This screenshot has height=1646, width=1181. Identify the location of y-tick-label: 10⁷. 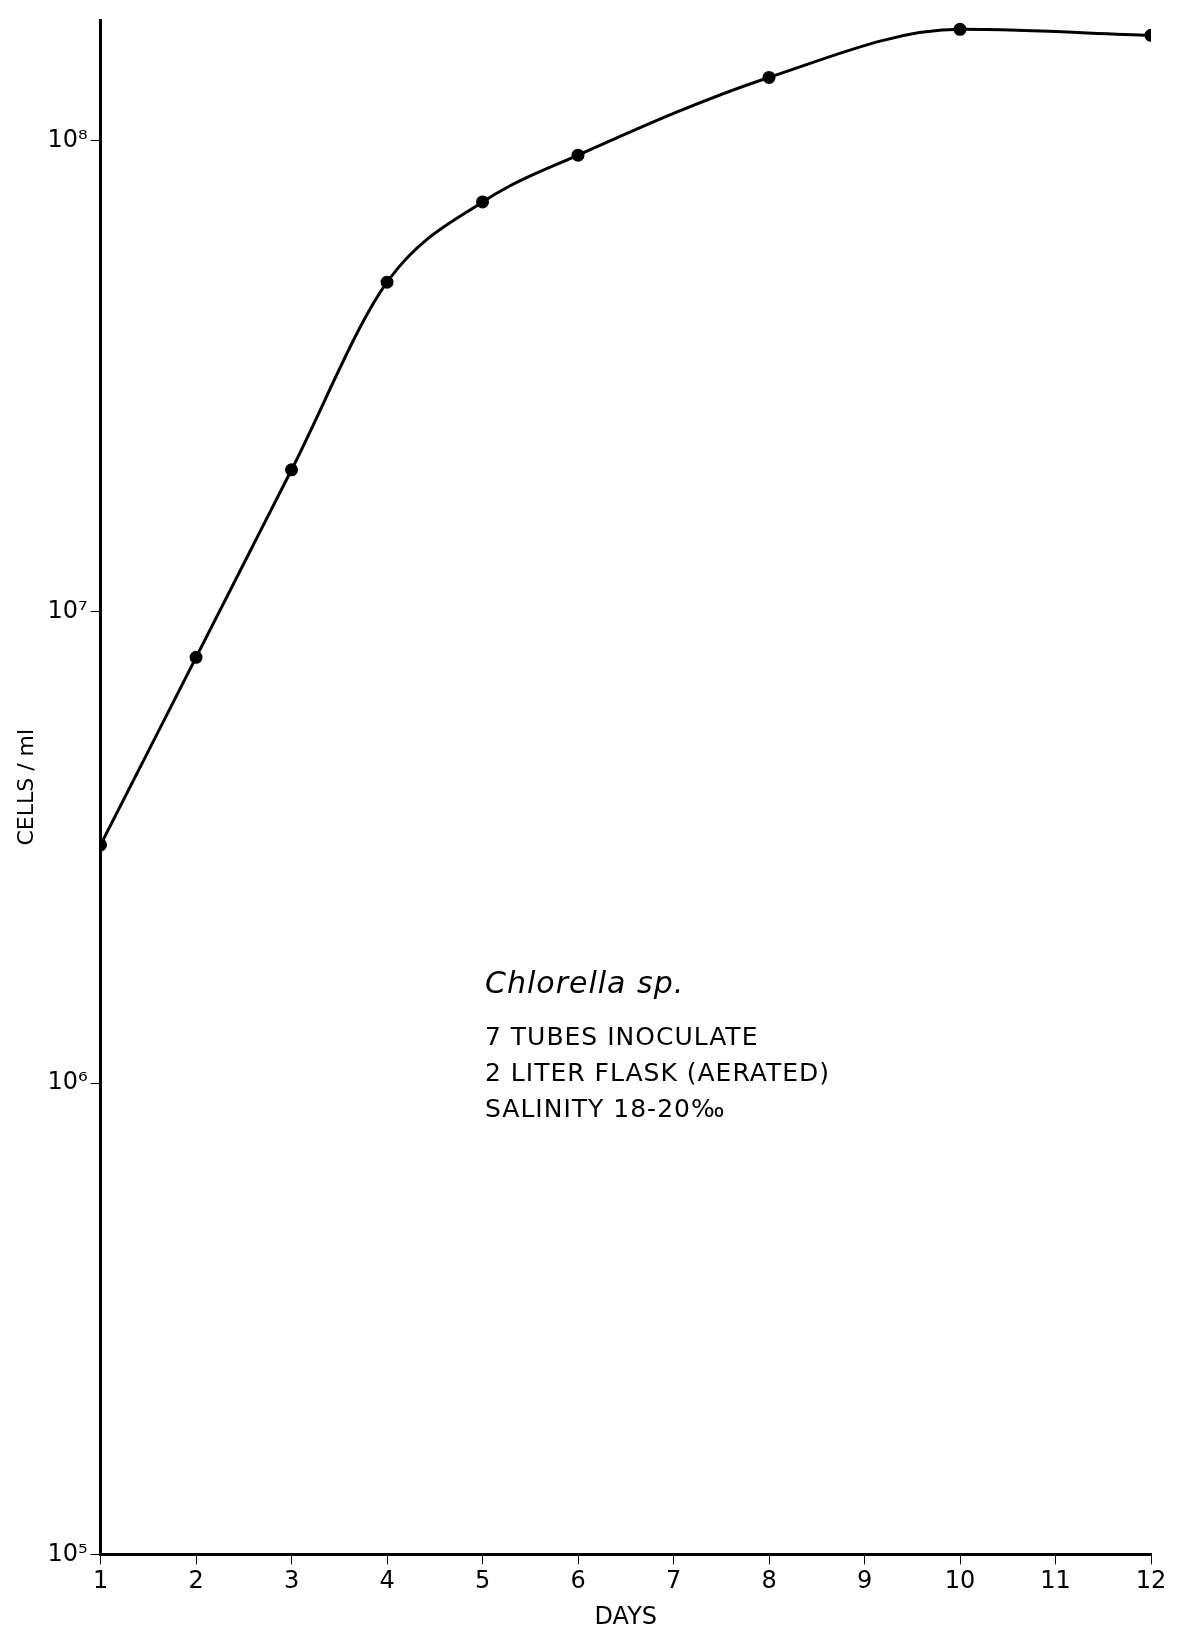
(67, 609).